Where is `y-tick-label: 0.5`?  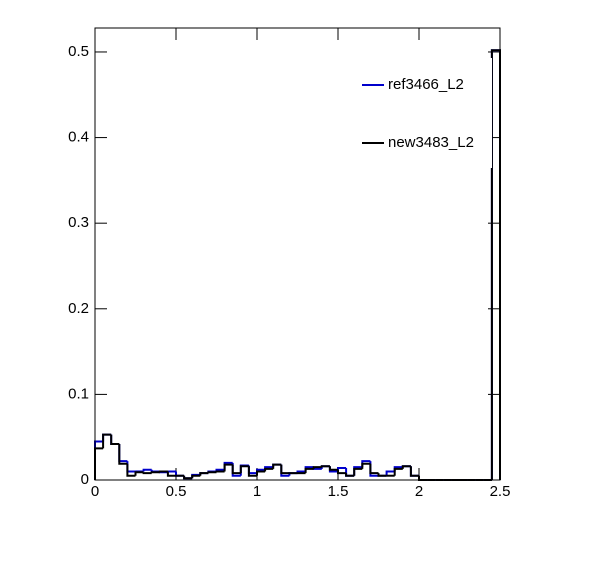
y-tick-label: 0.5 is located at coordinates (78, 51).